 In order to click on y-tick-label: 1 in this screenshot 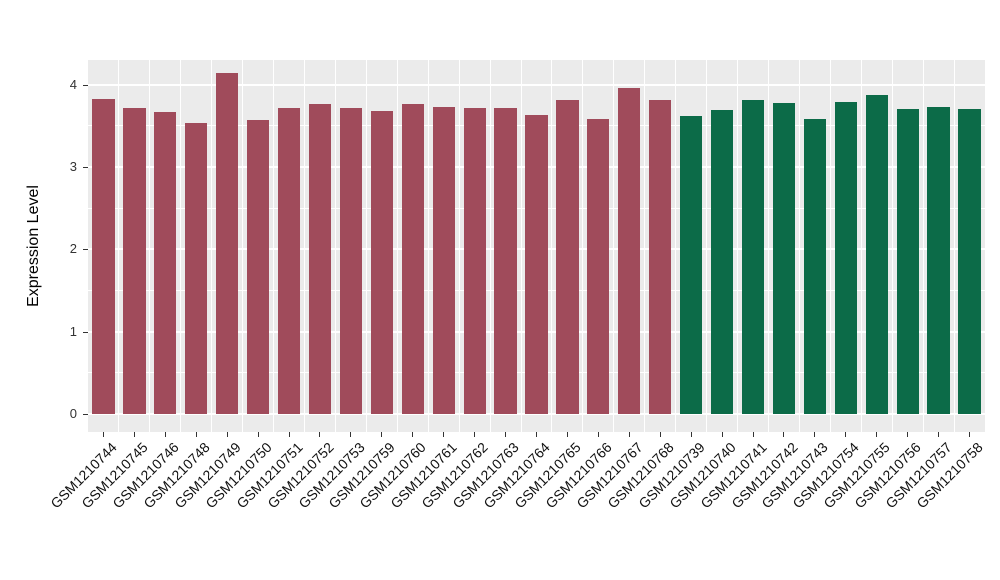, I will do `click(73, 331)`.